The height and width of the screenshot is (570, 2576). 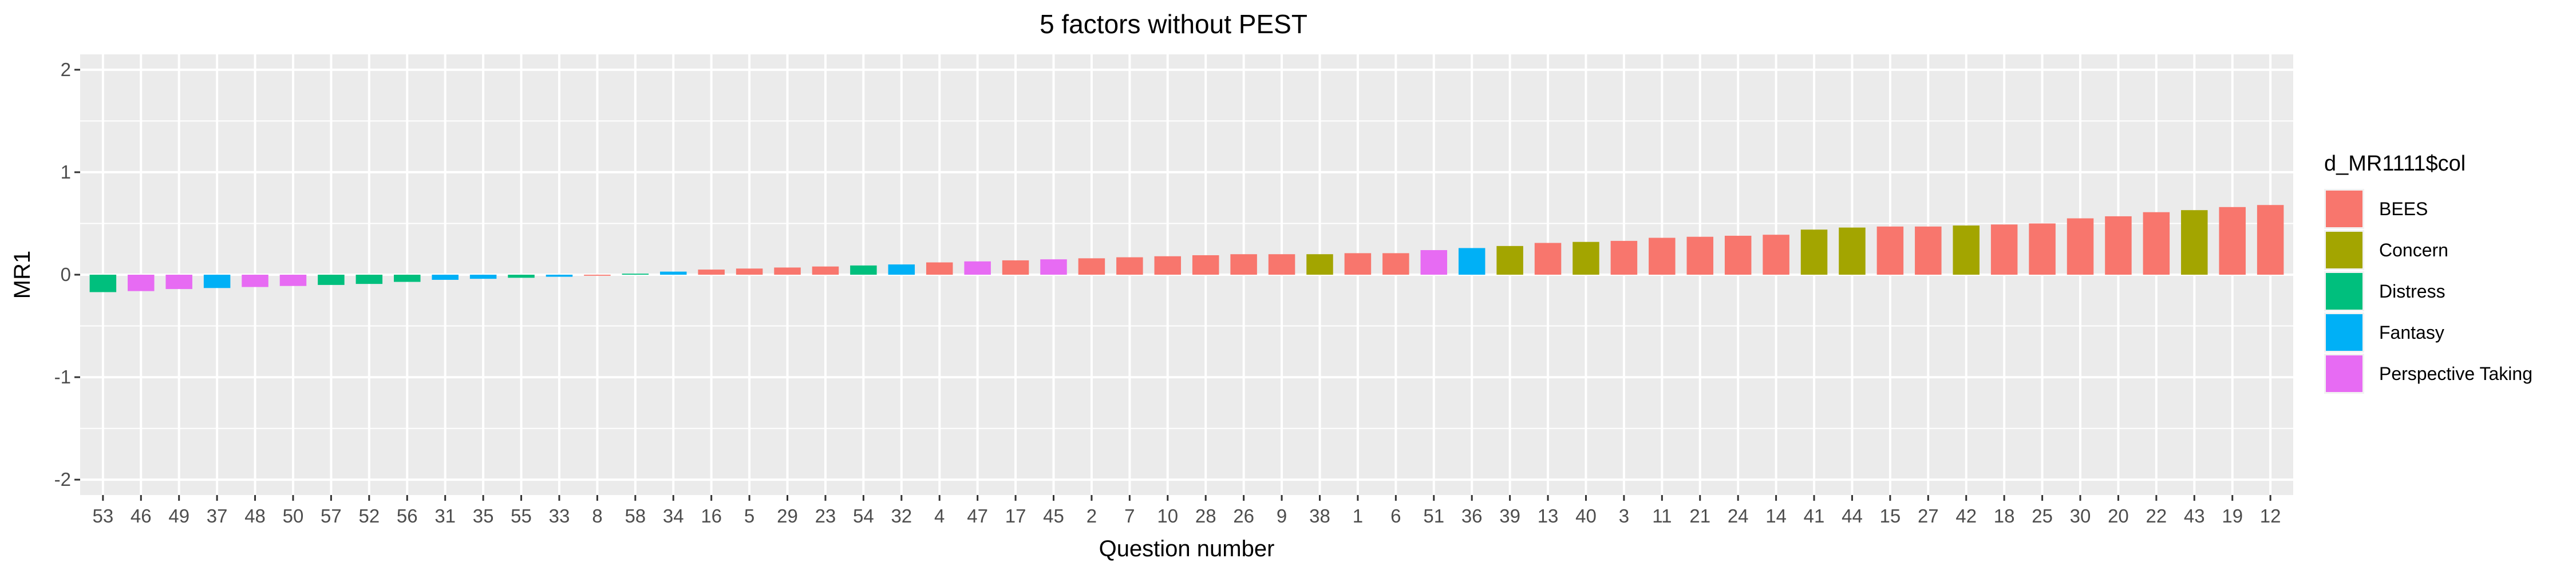 I want to click on x-tick-label: 55, so click(x=521, y=516).